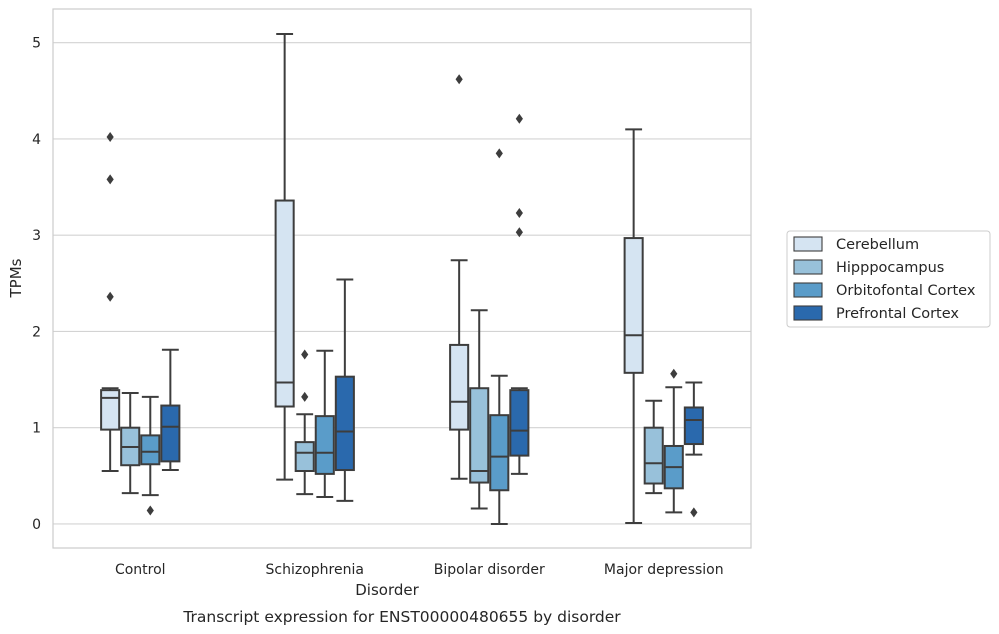  Describe the element at coordinates (36, 525) in the screenshot. I see `y-tick-label: 0` at that location.